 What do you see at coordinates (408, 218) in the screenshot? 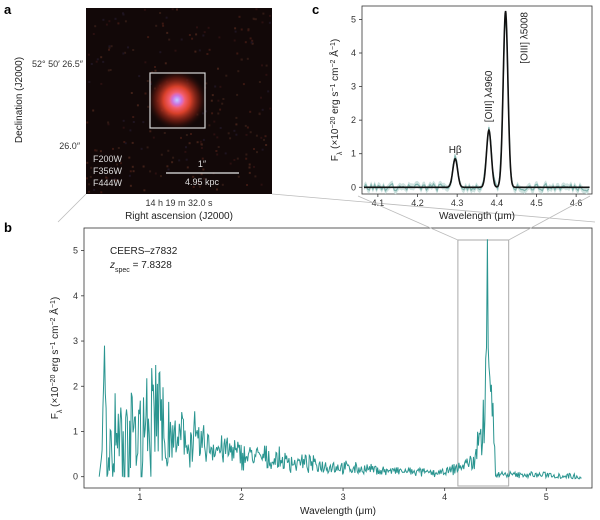
I see `connector-c-left` at bounding box center [408, 218].